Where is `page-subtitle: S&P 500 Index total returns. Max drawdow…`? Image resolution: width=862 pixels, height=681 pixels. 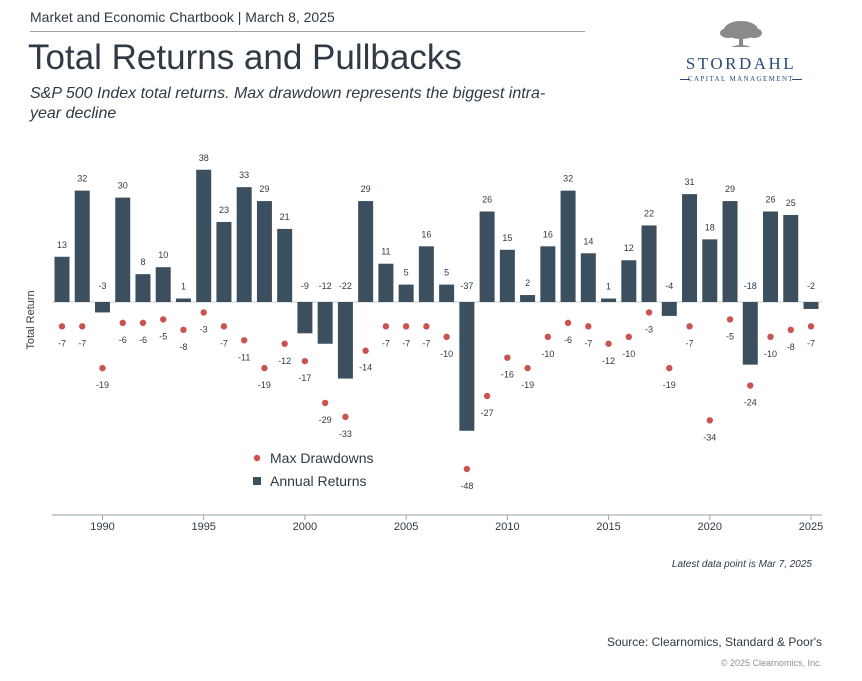
page-subtitle: S&P 500 Index total returns. Max drawdow… is located at coordinates (288, 103).